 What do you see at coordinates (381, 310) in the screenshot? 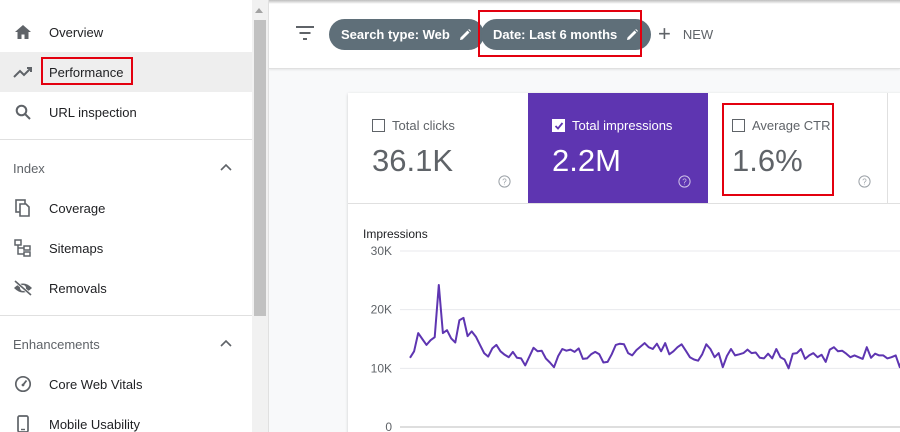
I see `y-tick-label: 20K` at bounding box center [381, 310].